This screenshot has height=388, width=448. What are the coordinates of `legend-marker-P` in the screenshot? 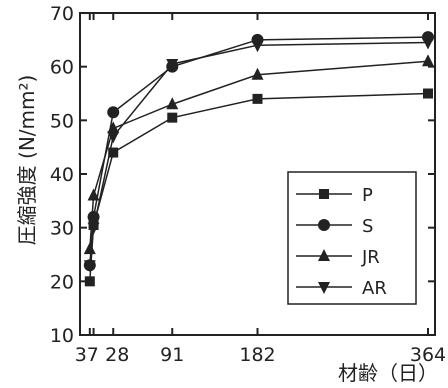 It's located at (324, 194).